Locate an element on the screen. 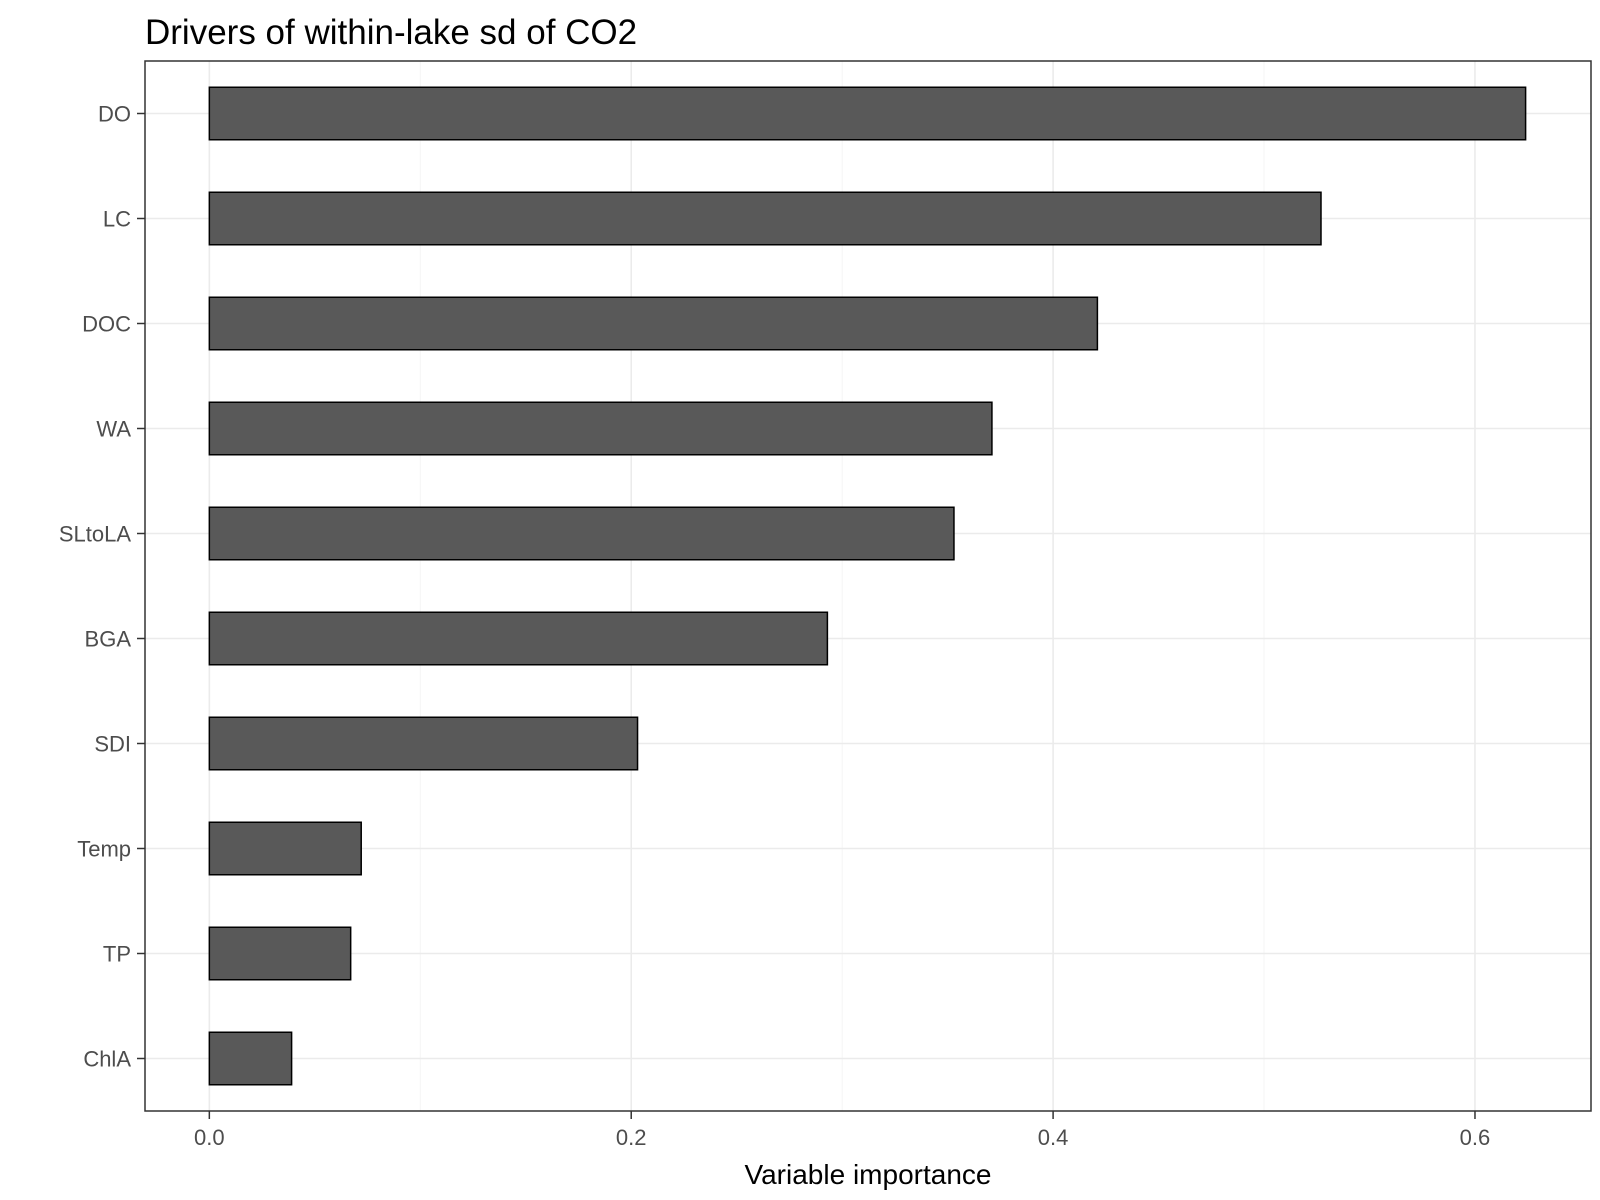 This screenshot has height=1200, width=1600. y-tick-label: BGA is located at coordinates (108, 639).